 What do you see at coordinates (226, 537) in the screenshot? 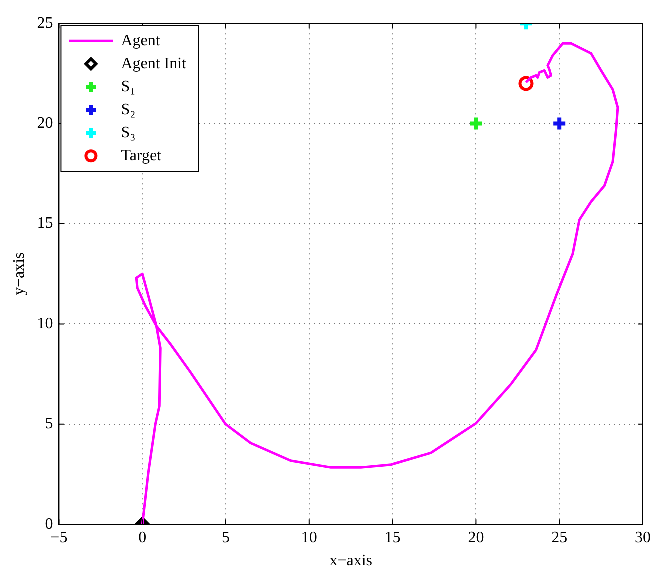
I see `x-tick-label: 5` at bounding box center [226, 537].